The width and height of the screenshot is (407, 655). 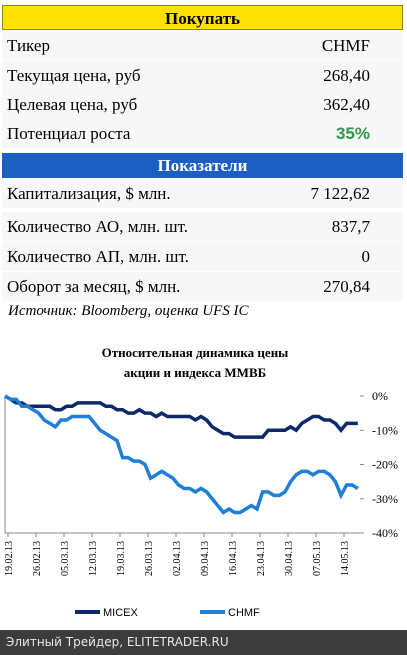 I want to click on x-tick-label: 14.05.13, so click(x=345, y=558).